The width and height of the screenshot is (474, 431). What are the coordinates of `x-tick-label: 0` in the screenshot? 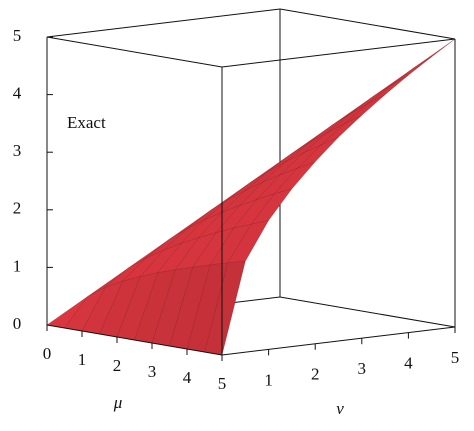 It's located at (47, 353).